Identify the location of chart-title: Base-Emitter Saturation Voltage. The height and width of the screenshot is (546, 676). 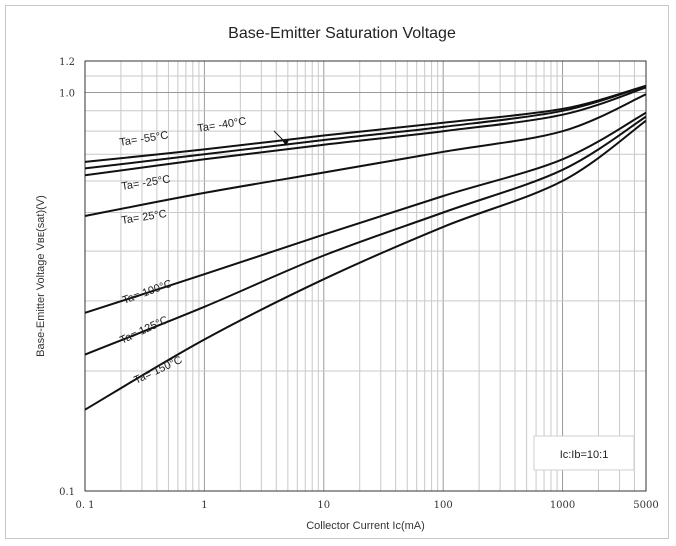
(342, 33).